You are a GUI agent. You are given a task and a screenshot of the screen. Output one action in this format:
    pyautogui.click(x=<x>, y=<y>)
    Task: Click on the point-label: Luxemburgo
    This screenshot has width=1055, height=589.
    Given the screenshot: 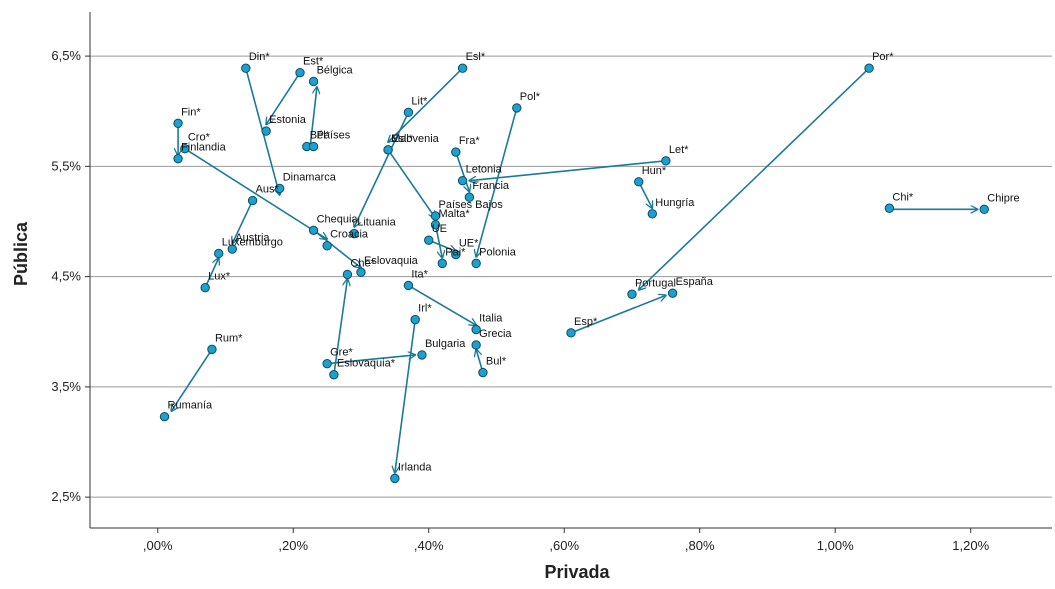 What is the action you would take?
    pyautogui.click(x=252, y=242)
    